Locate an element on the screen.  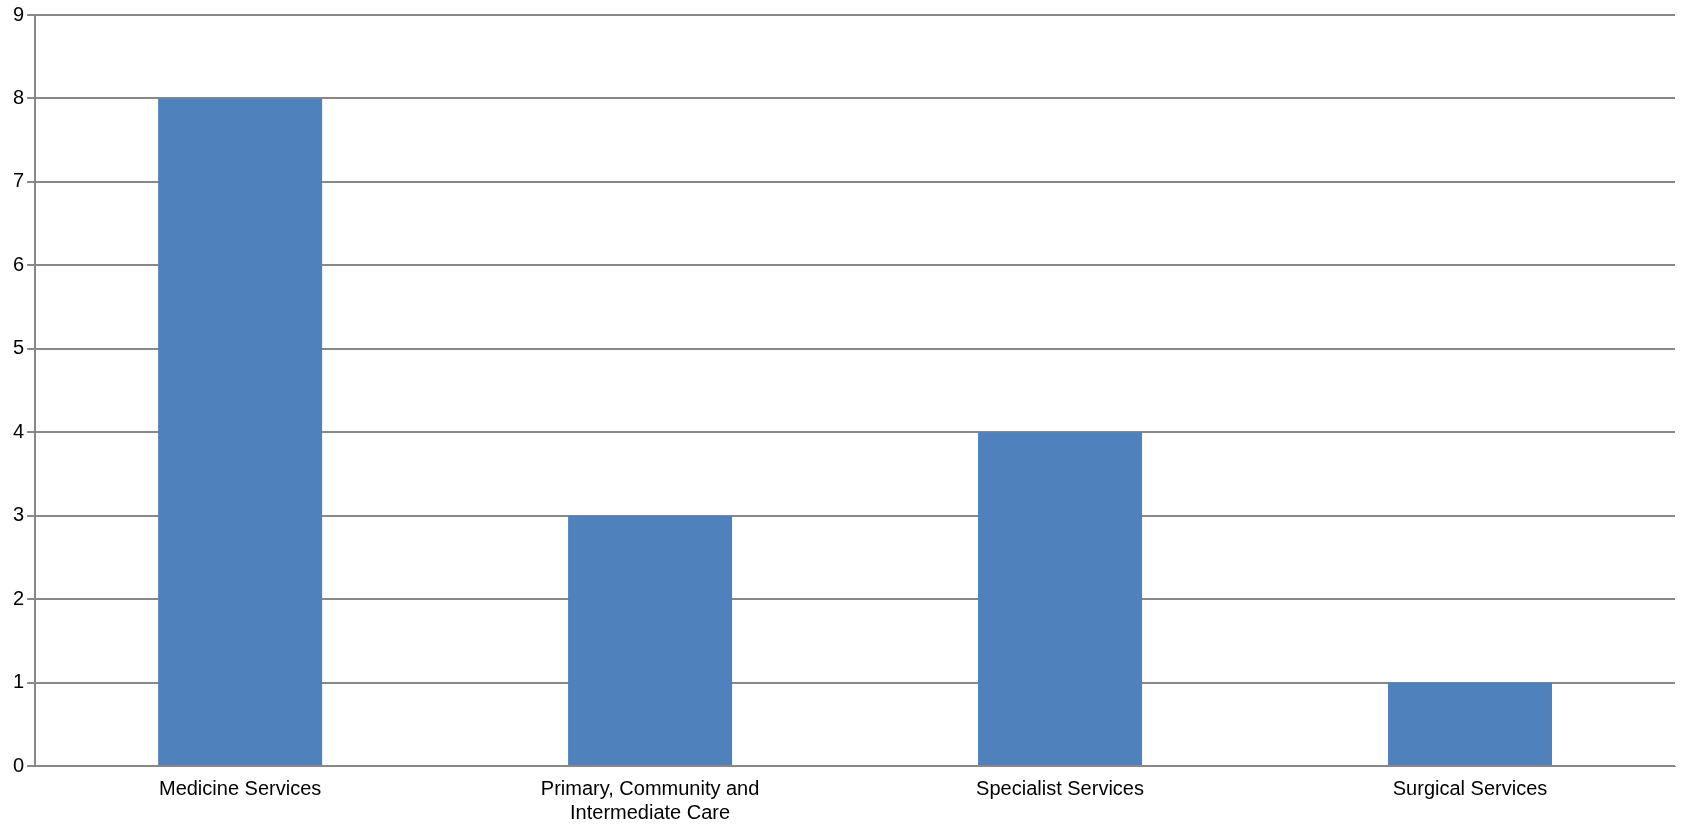
y-tick-label: 0 is located at coordinates (19, 764).